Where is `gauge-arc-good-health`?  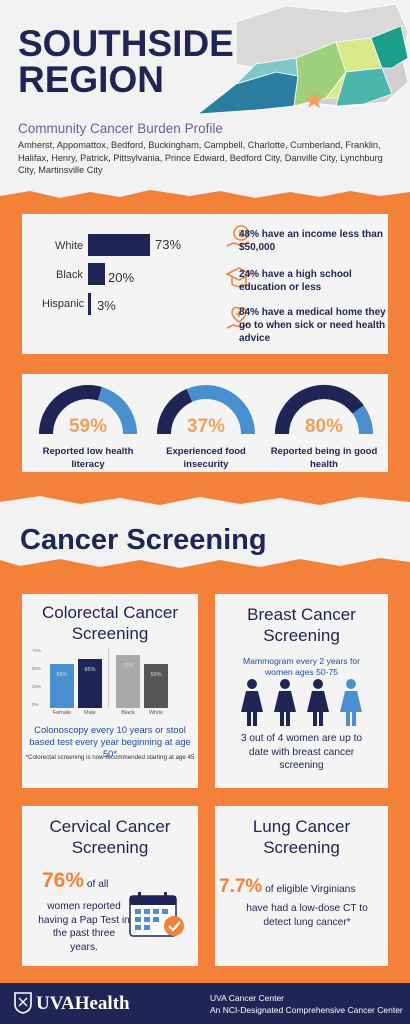 gauge-arc-good-health is located at coordinates (324, 410).